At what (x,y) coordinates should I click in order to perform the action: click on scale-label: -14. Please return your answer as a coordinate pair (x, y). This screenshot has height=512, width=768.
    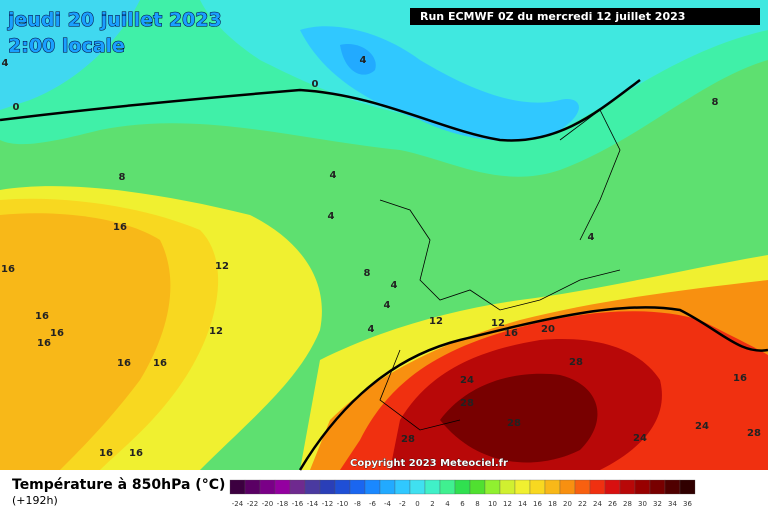
    Looking at the image, I should click on (313, 504).